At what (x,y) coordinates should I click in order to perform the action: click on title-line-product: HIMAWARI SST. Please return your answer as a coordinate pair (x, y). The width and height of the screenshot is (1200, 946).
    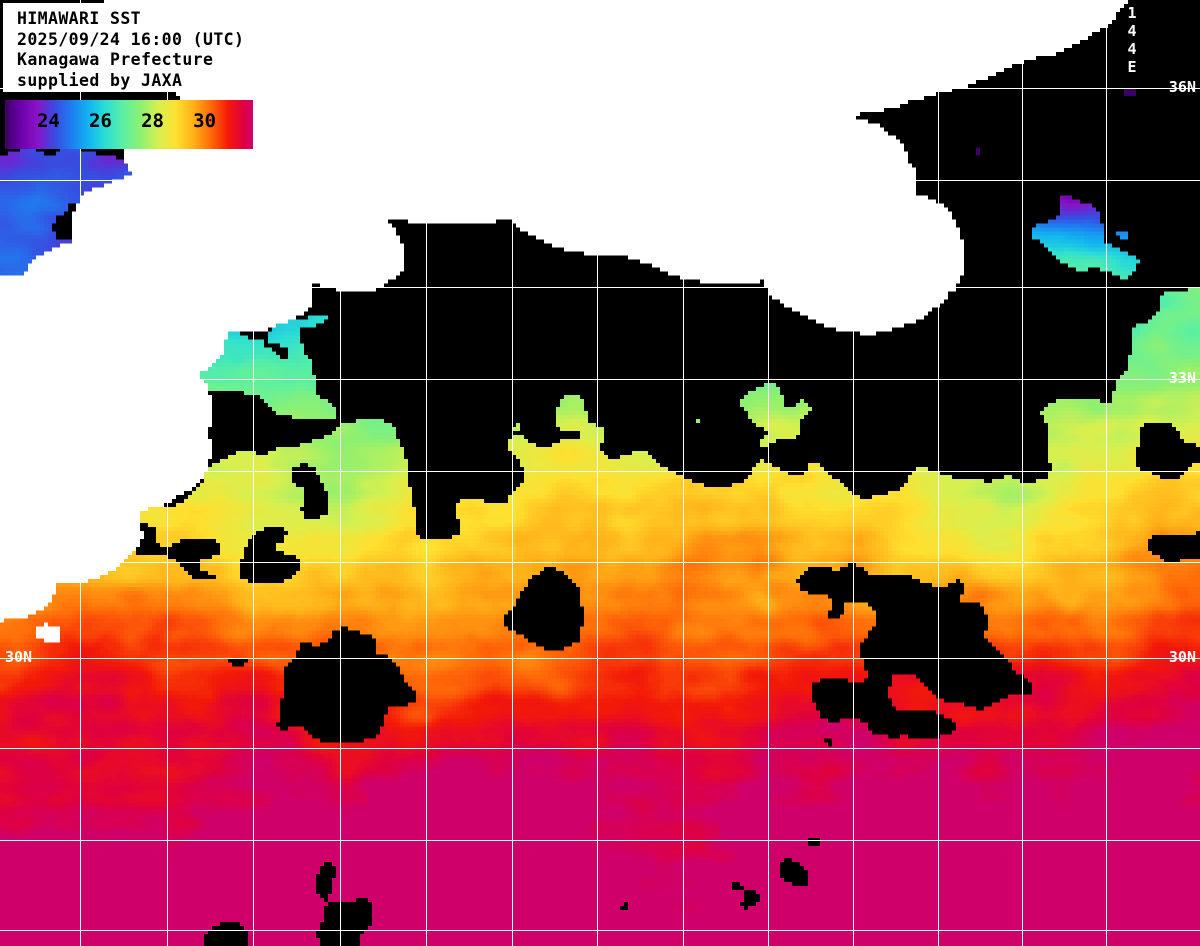
    Looking at the image, I should click on (79, 18).